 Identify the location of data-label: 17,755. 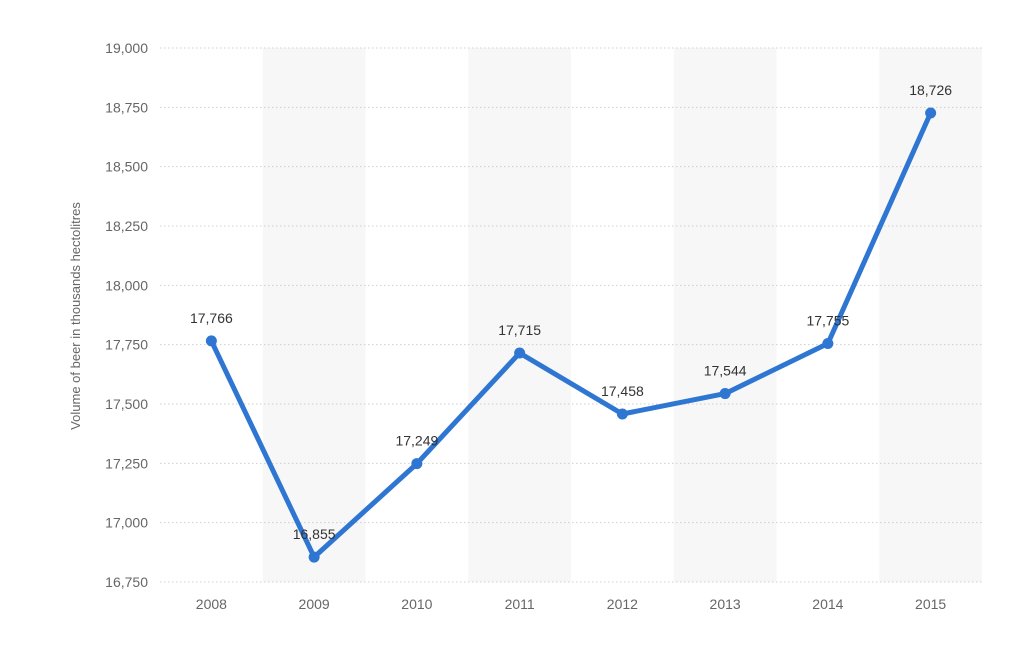
(827, 320).